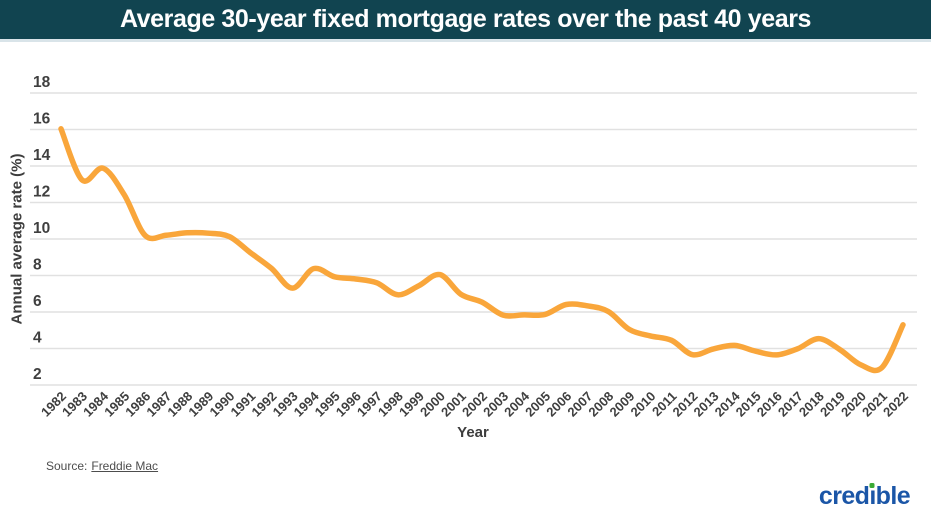 The width and height of the screenshot is (931, 523). What do you see at coordinates (37, 374) in the screenshot?
I see `y-tick-label: 2` at bounding box center [37, 374].